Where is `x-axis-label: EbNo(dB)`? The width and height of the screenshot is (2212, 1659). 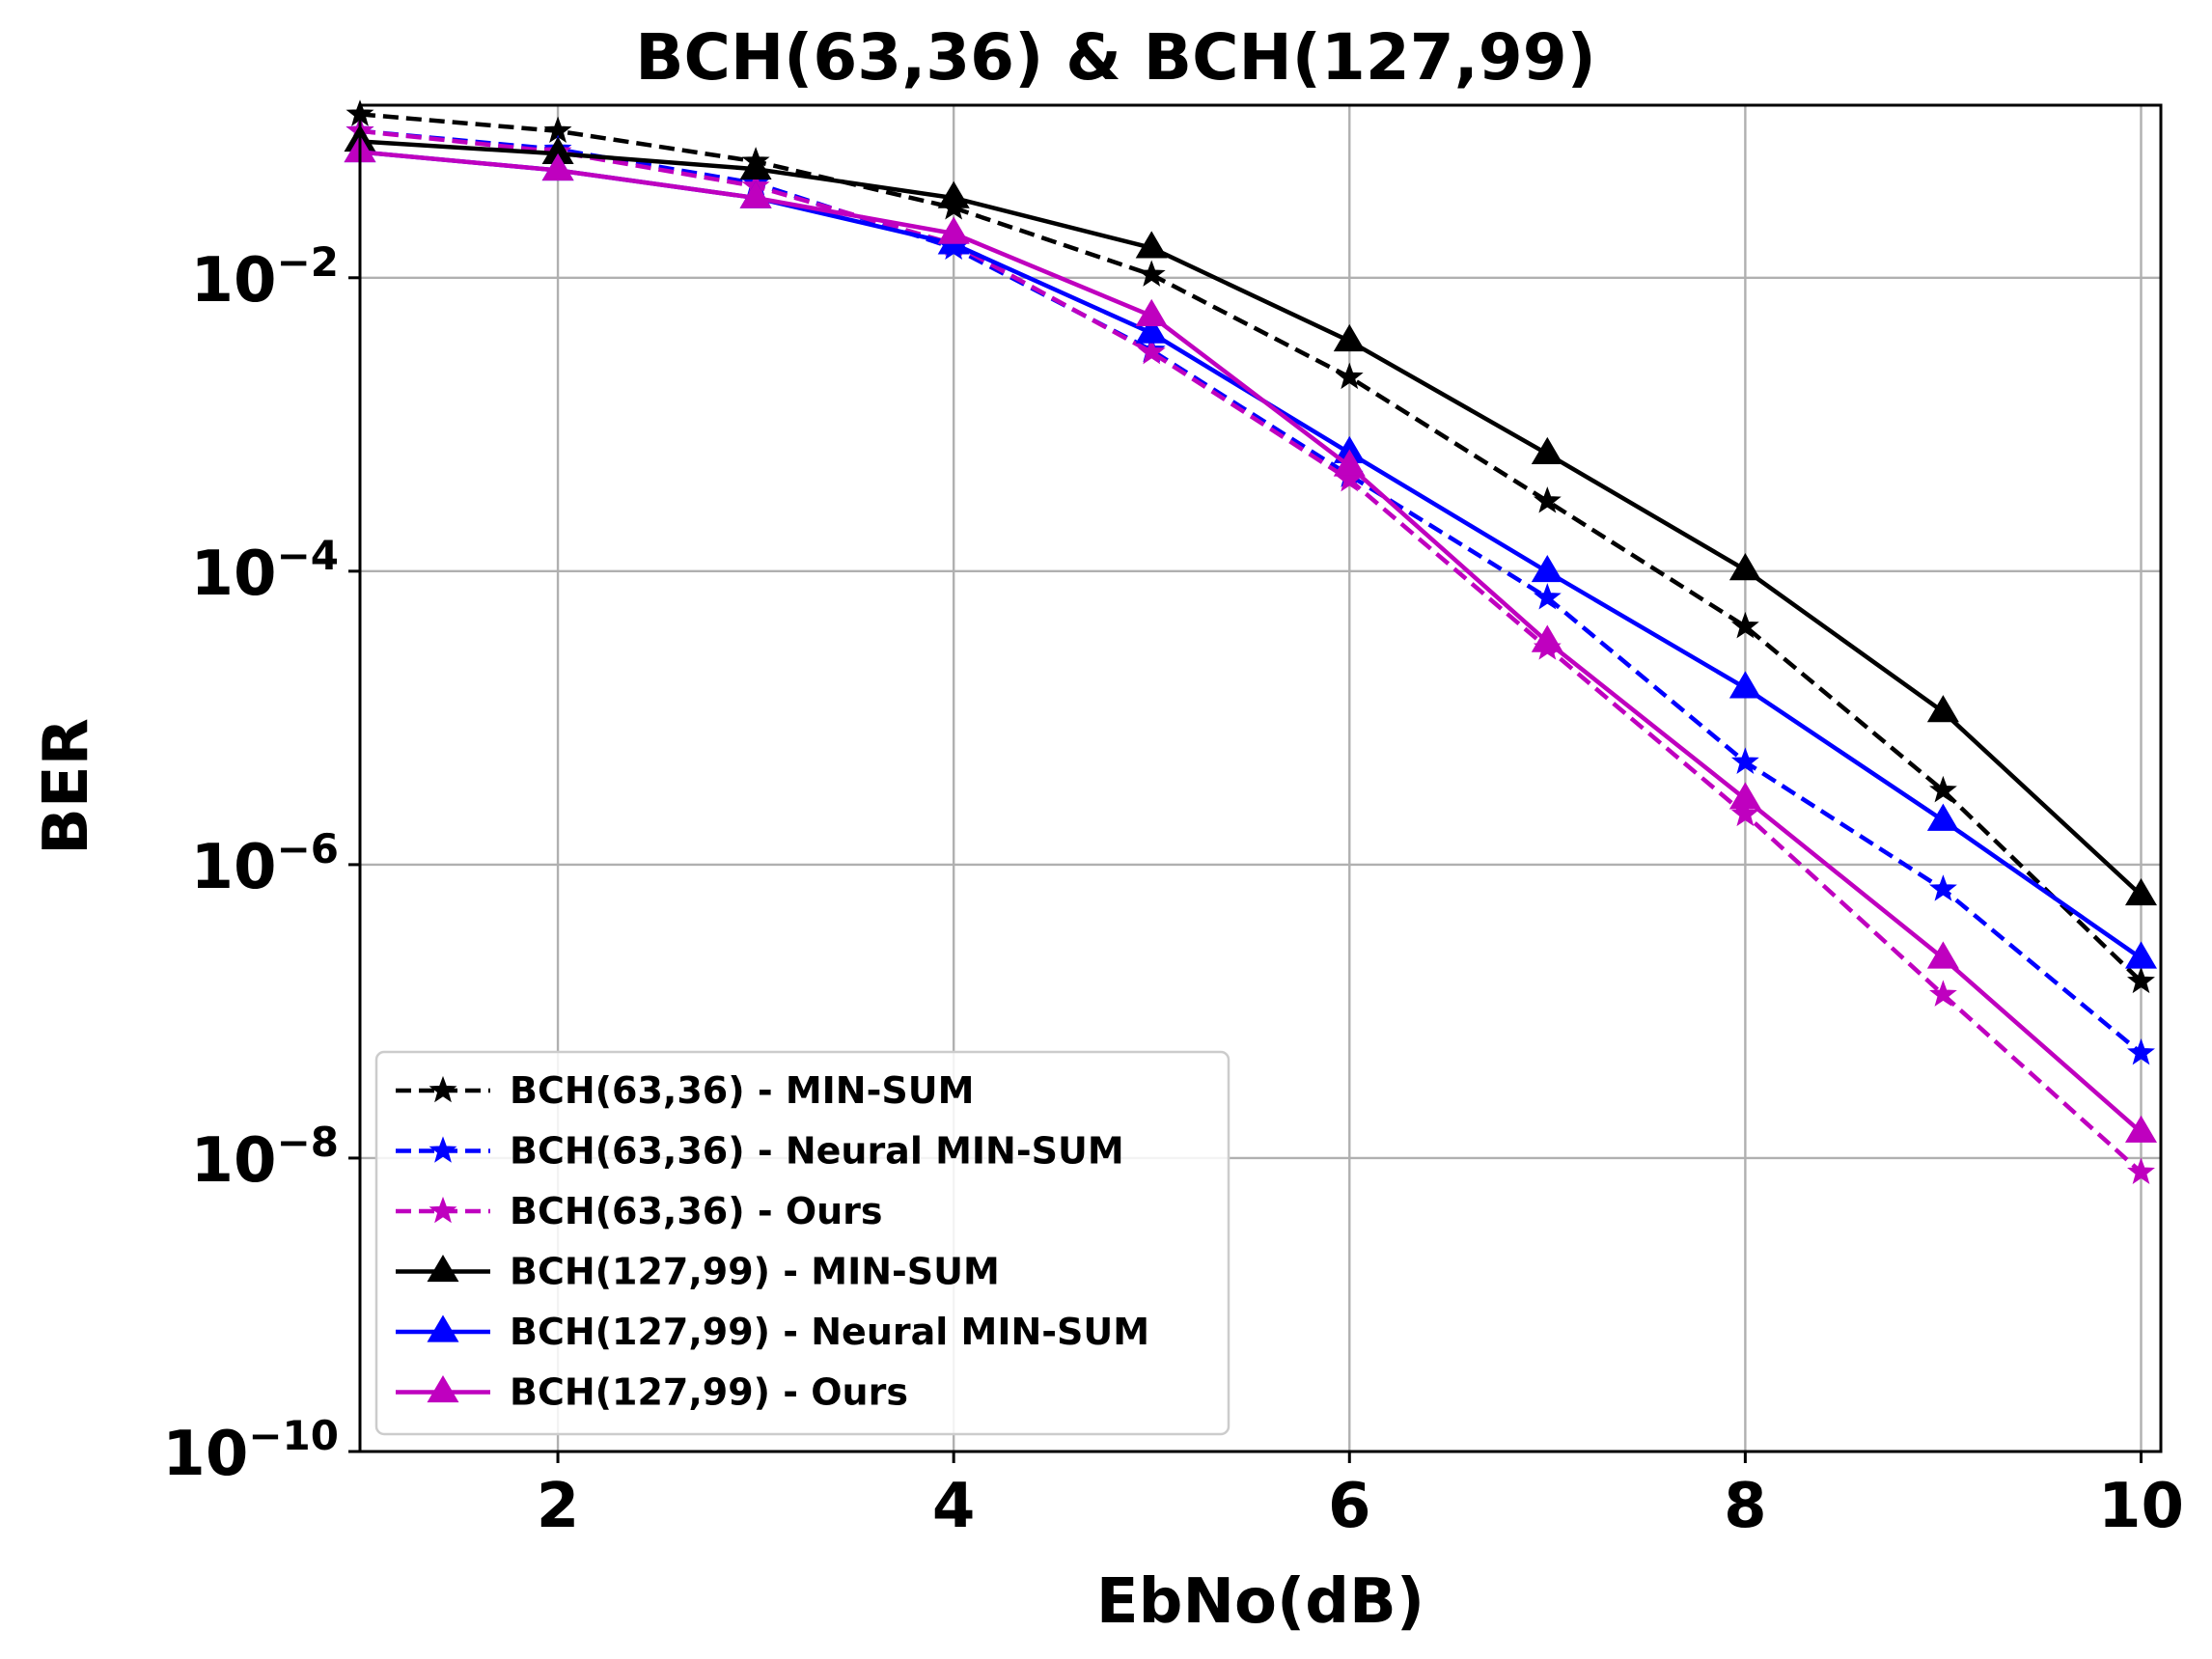
x-axis-label: EbNo(dB) is located at coordinates (1260, 1602).